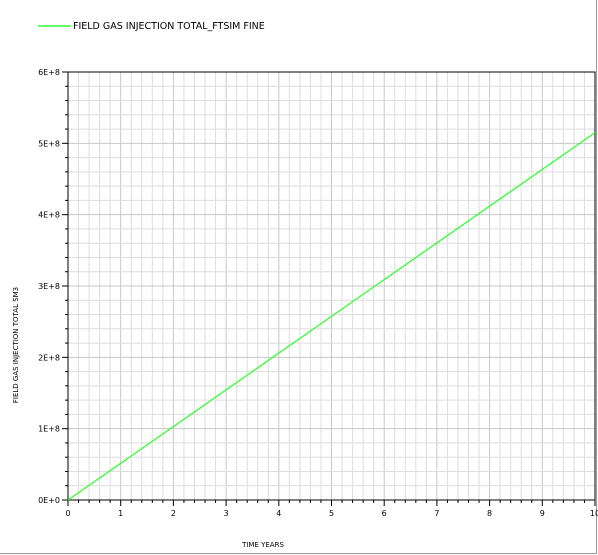  What do you see at coordinates (169, 26) in the screenshot?
I see `legend-label: FIELD GAS INJECTION TOTAL_FTSIM FINE` at bounding box center [169, 26].